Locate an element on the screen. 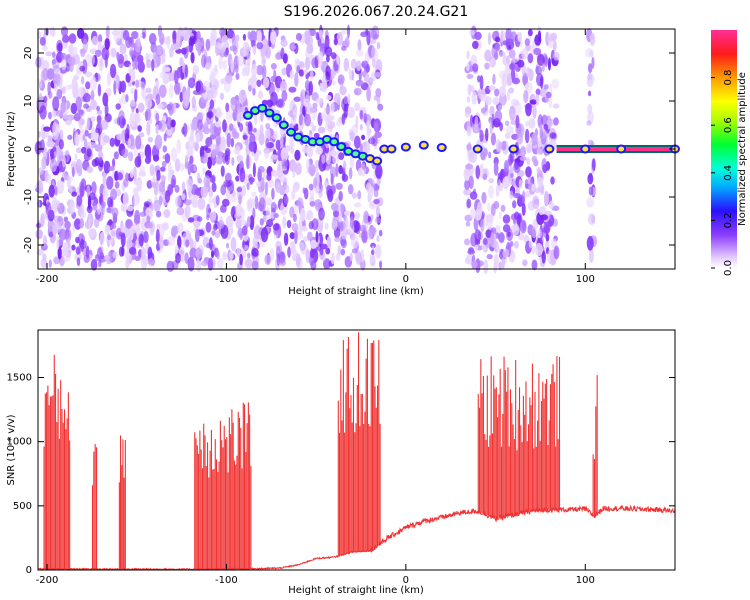 Image resolution: width=750 pixels, height=600 pixels. snr-x-axis: -200 -100 0 100 is located at coordinates (315, 575).